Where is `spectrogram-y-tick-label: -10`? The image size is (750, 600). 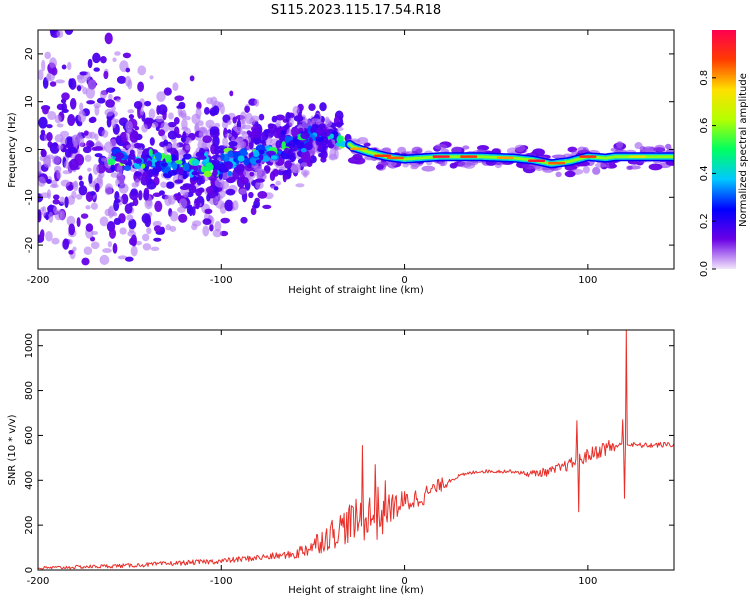
spectrogram-y-tick-label: -10 is located at coordinates (29, 197).